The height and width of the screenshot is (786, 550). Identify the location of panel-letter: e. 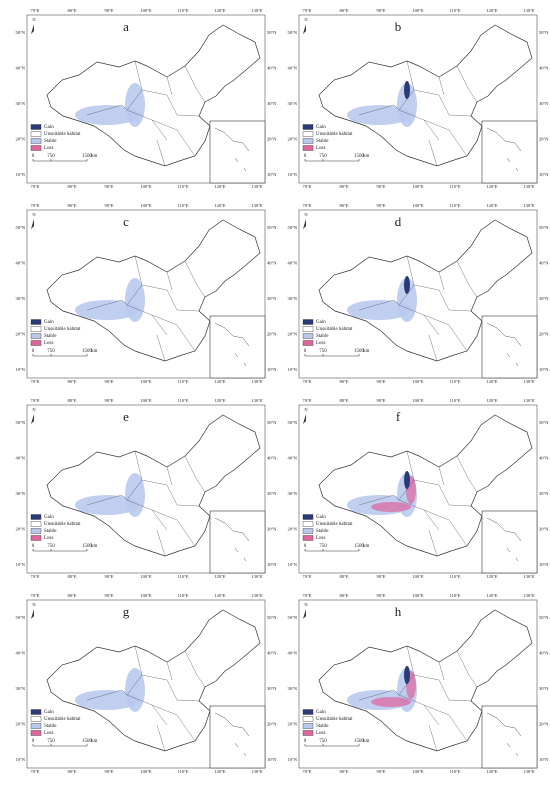
(126, 416).